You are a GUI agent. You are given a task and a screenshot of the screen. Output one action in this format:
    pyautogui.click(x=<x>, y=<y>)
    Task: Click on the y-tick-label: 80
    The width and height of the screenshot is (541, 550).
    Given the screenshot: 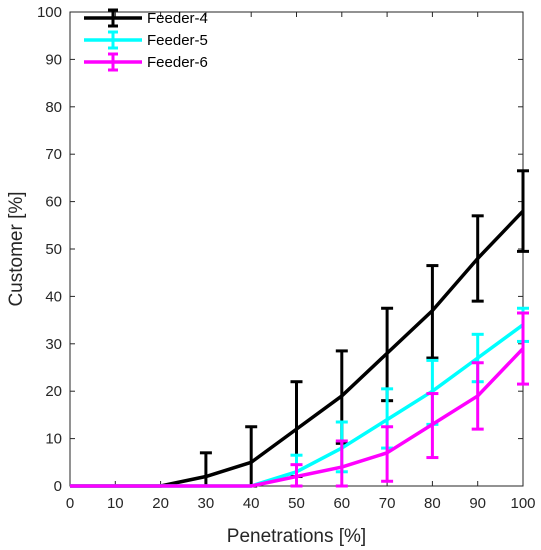 What is the action you would take?
    pyautogui.click(x=53, y=107)
    